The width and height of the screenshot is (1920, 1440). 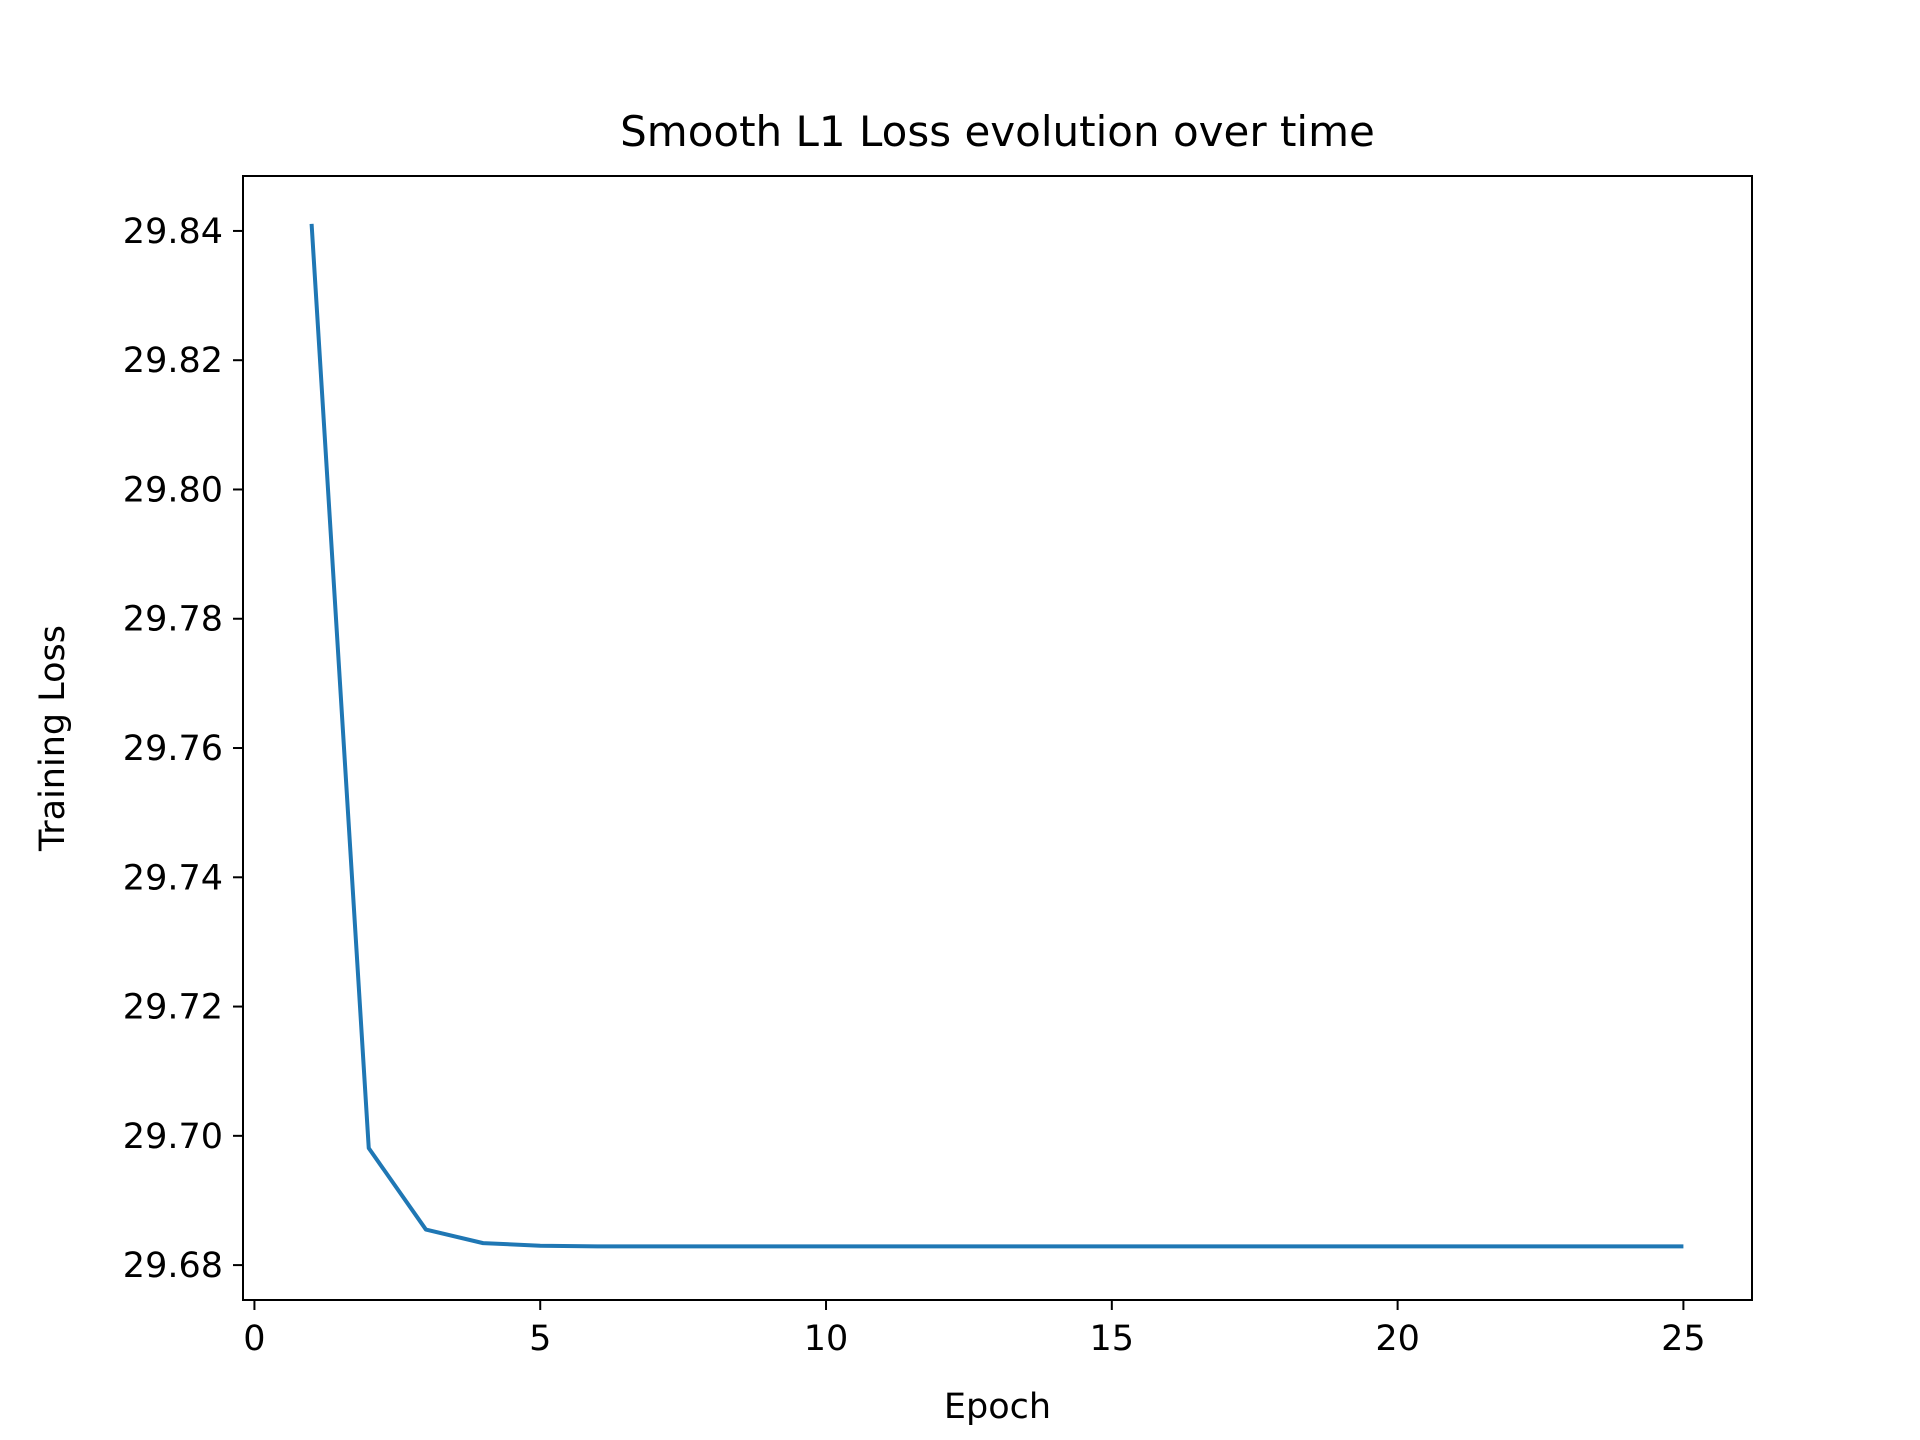 What do you see at coordinates (173, 232) in the screenshot?
I see `y-tick-label: 29.84` at bounding box center [173, 232].